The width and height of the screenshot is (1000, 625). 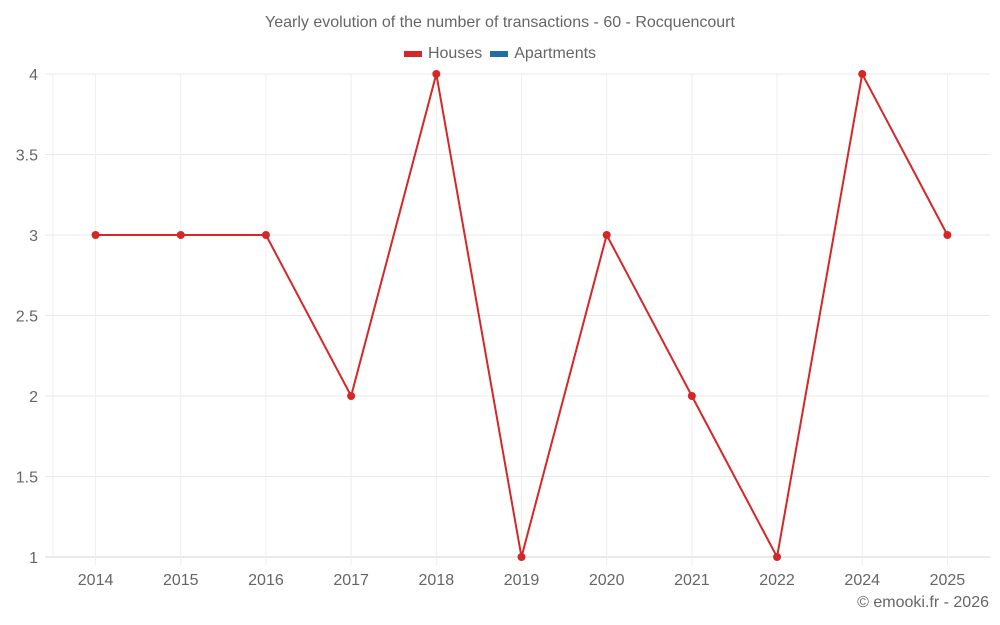 I want to click on y-axis: 1 1.5 2 2.5 3 3.5 4, so click(x=27, y=317).